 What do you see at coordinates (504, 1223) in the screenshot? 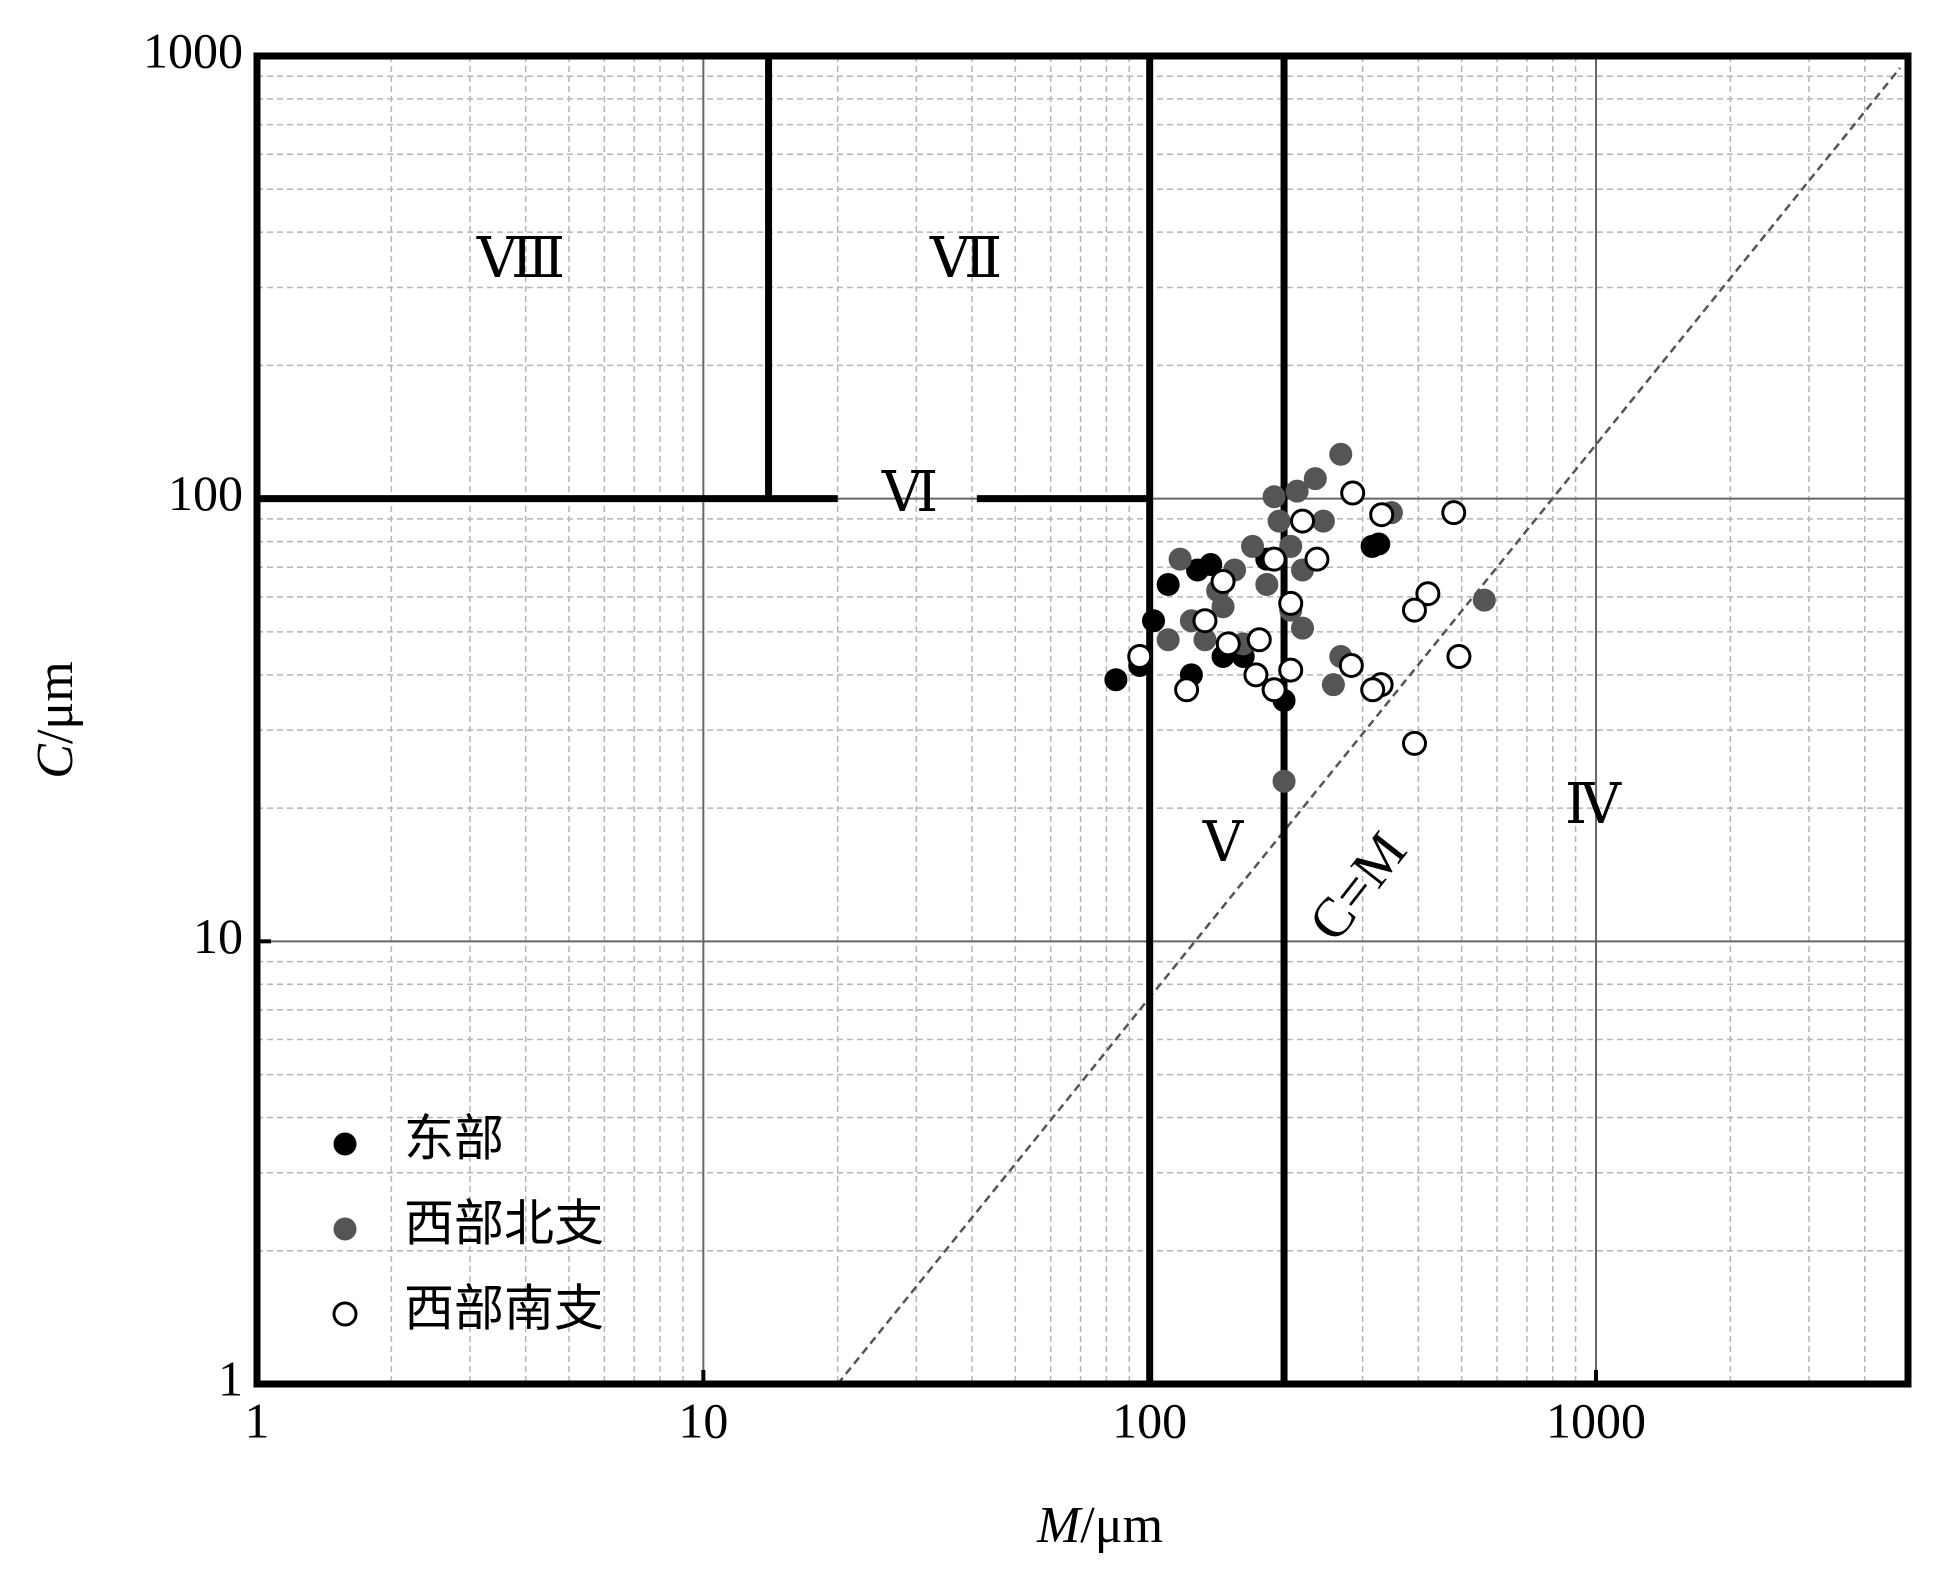
I see `legend-label: 西部北支` at bounding box center [504, 1223].